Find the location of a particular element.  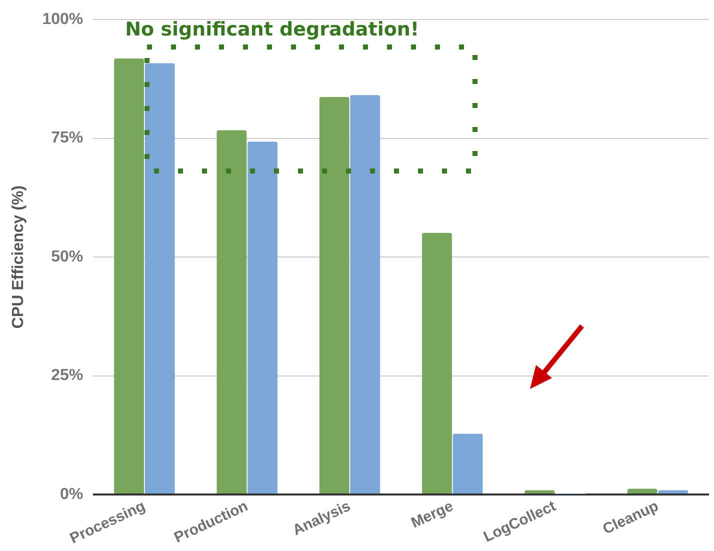

y-tick-label: 50% is located at coordinates (67, 257).